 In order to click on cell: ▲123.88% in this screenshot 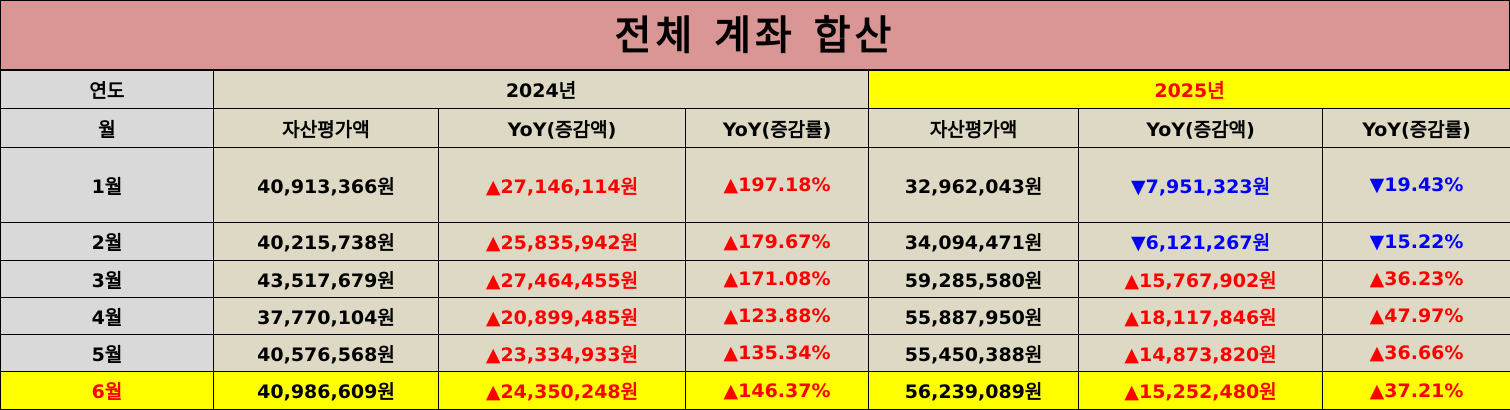, I will do `click(777, 316)`.